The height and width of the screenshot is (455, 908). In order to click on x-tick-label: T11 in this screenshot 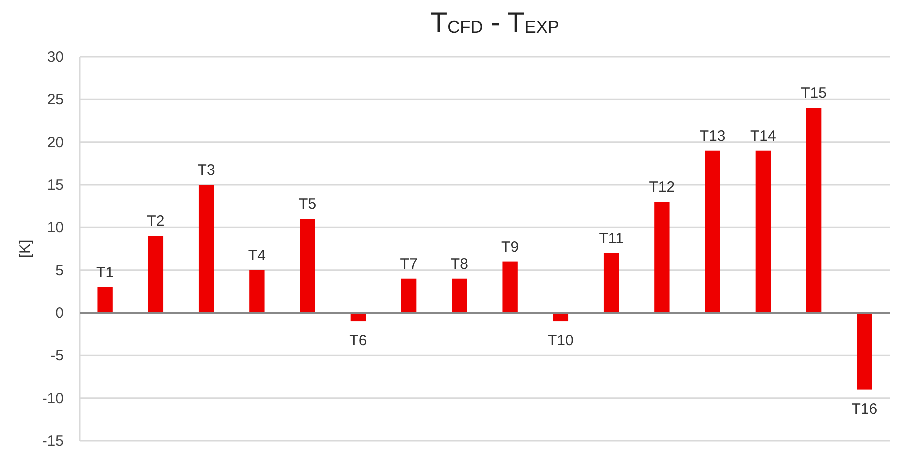, I will do `click(611, 239)`.